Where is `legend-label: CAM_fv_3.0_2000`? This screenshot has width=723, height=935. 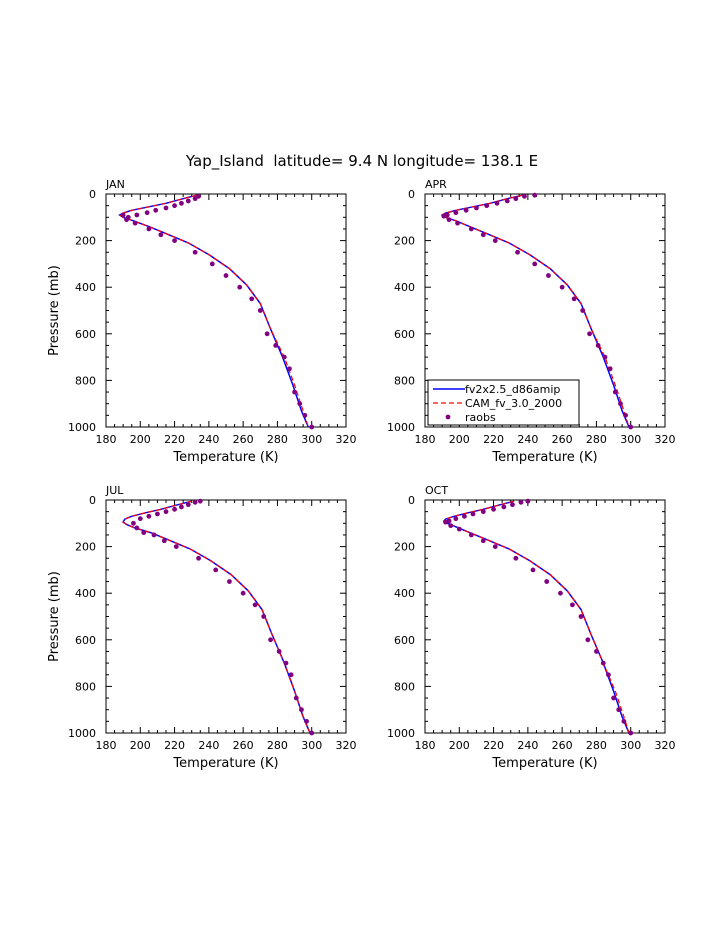
legend-label: CAM_fv_3.0_2000 is located at coordinates (513, 403).